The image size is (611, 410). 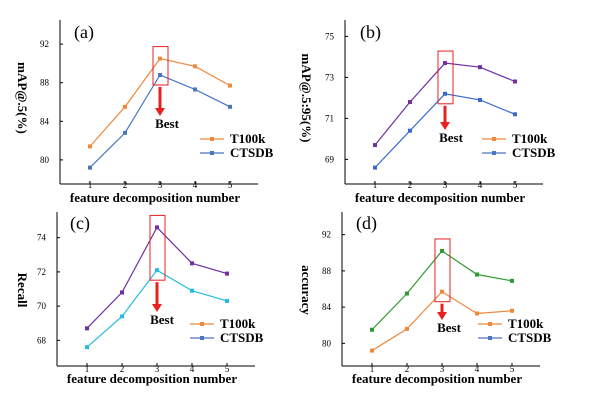 What do you see at coordinates (330, 77) in the screenshot?
I see `y-tick-label: 73` at bounding box center [330, 77].